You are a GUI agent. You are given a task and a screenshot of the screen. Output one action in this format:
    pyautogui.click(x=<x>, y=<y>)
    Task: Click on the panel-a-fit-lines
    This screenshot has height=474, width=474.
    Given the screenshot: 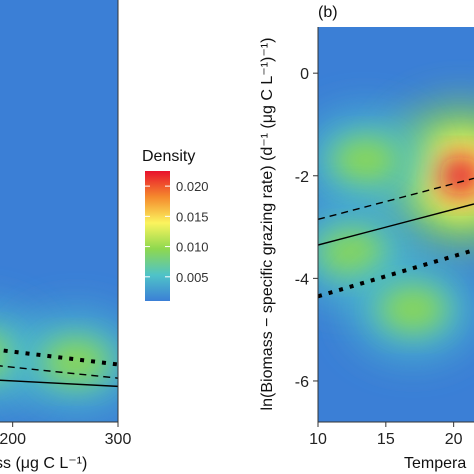 What is the action you would take?
    pyautogui.click(x=59, y=368)
    